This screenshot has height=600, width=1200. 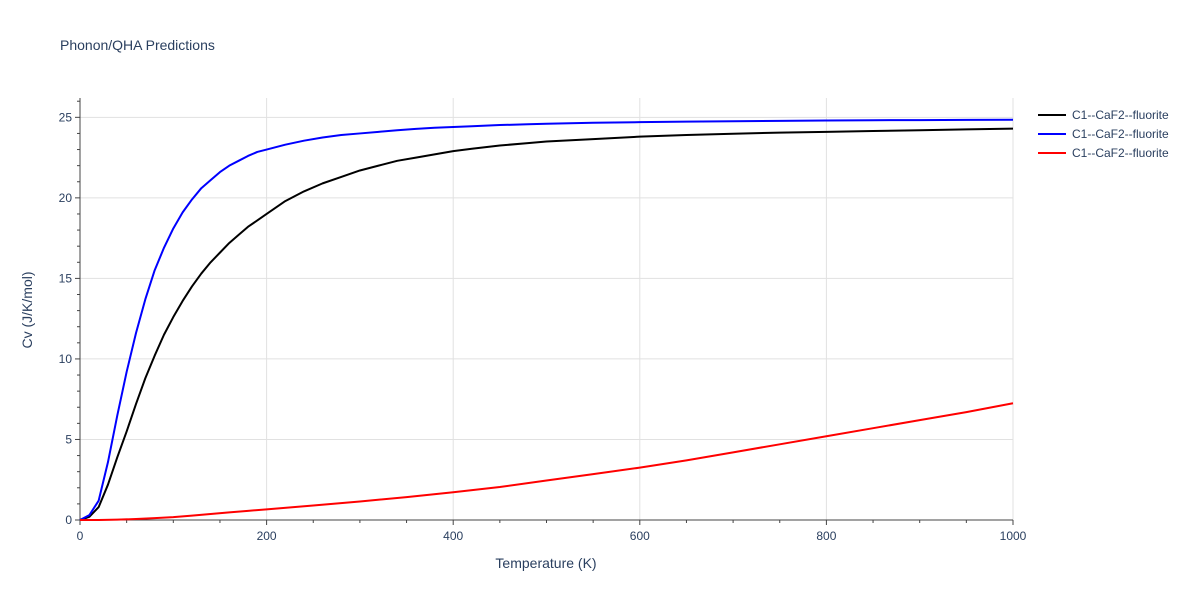 I want to click on chart-title: Phonon/QHA Predictions, so click(x=137, y=45).